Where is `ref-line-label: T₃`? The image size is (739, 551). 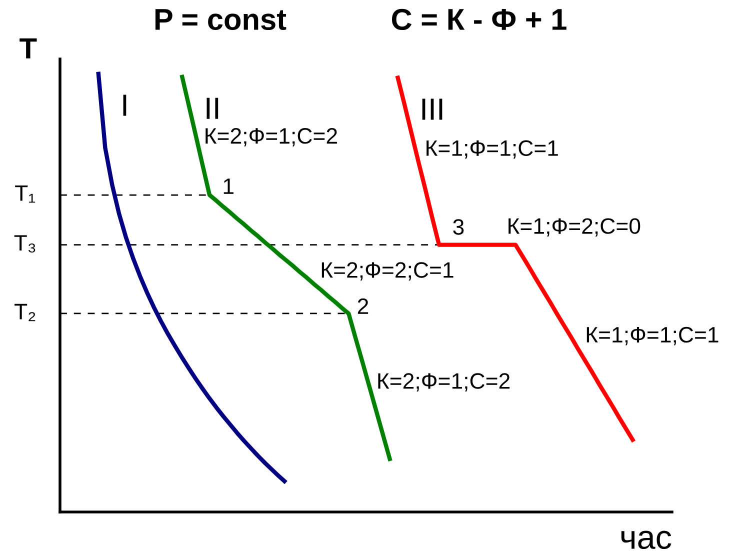
ref-line-label: T₃ is located at coordinates (25, 244).